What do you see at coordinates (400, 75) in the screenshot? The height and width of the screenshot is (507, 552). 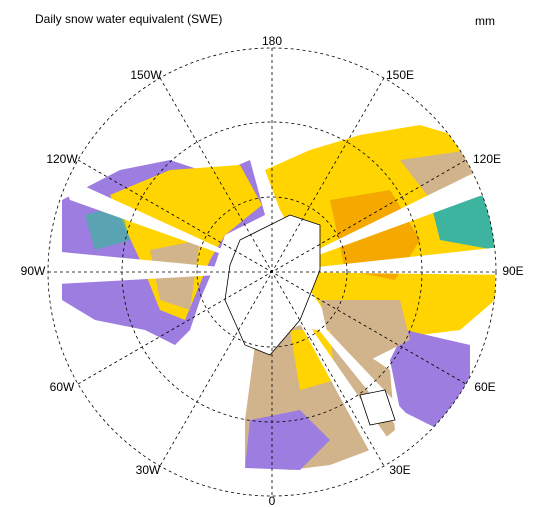 I see `longitude-label: 150E` at bounding box center [400, 75].